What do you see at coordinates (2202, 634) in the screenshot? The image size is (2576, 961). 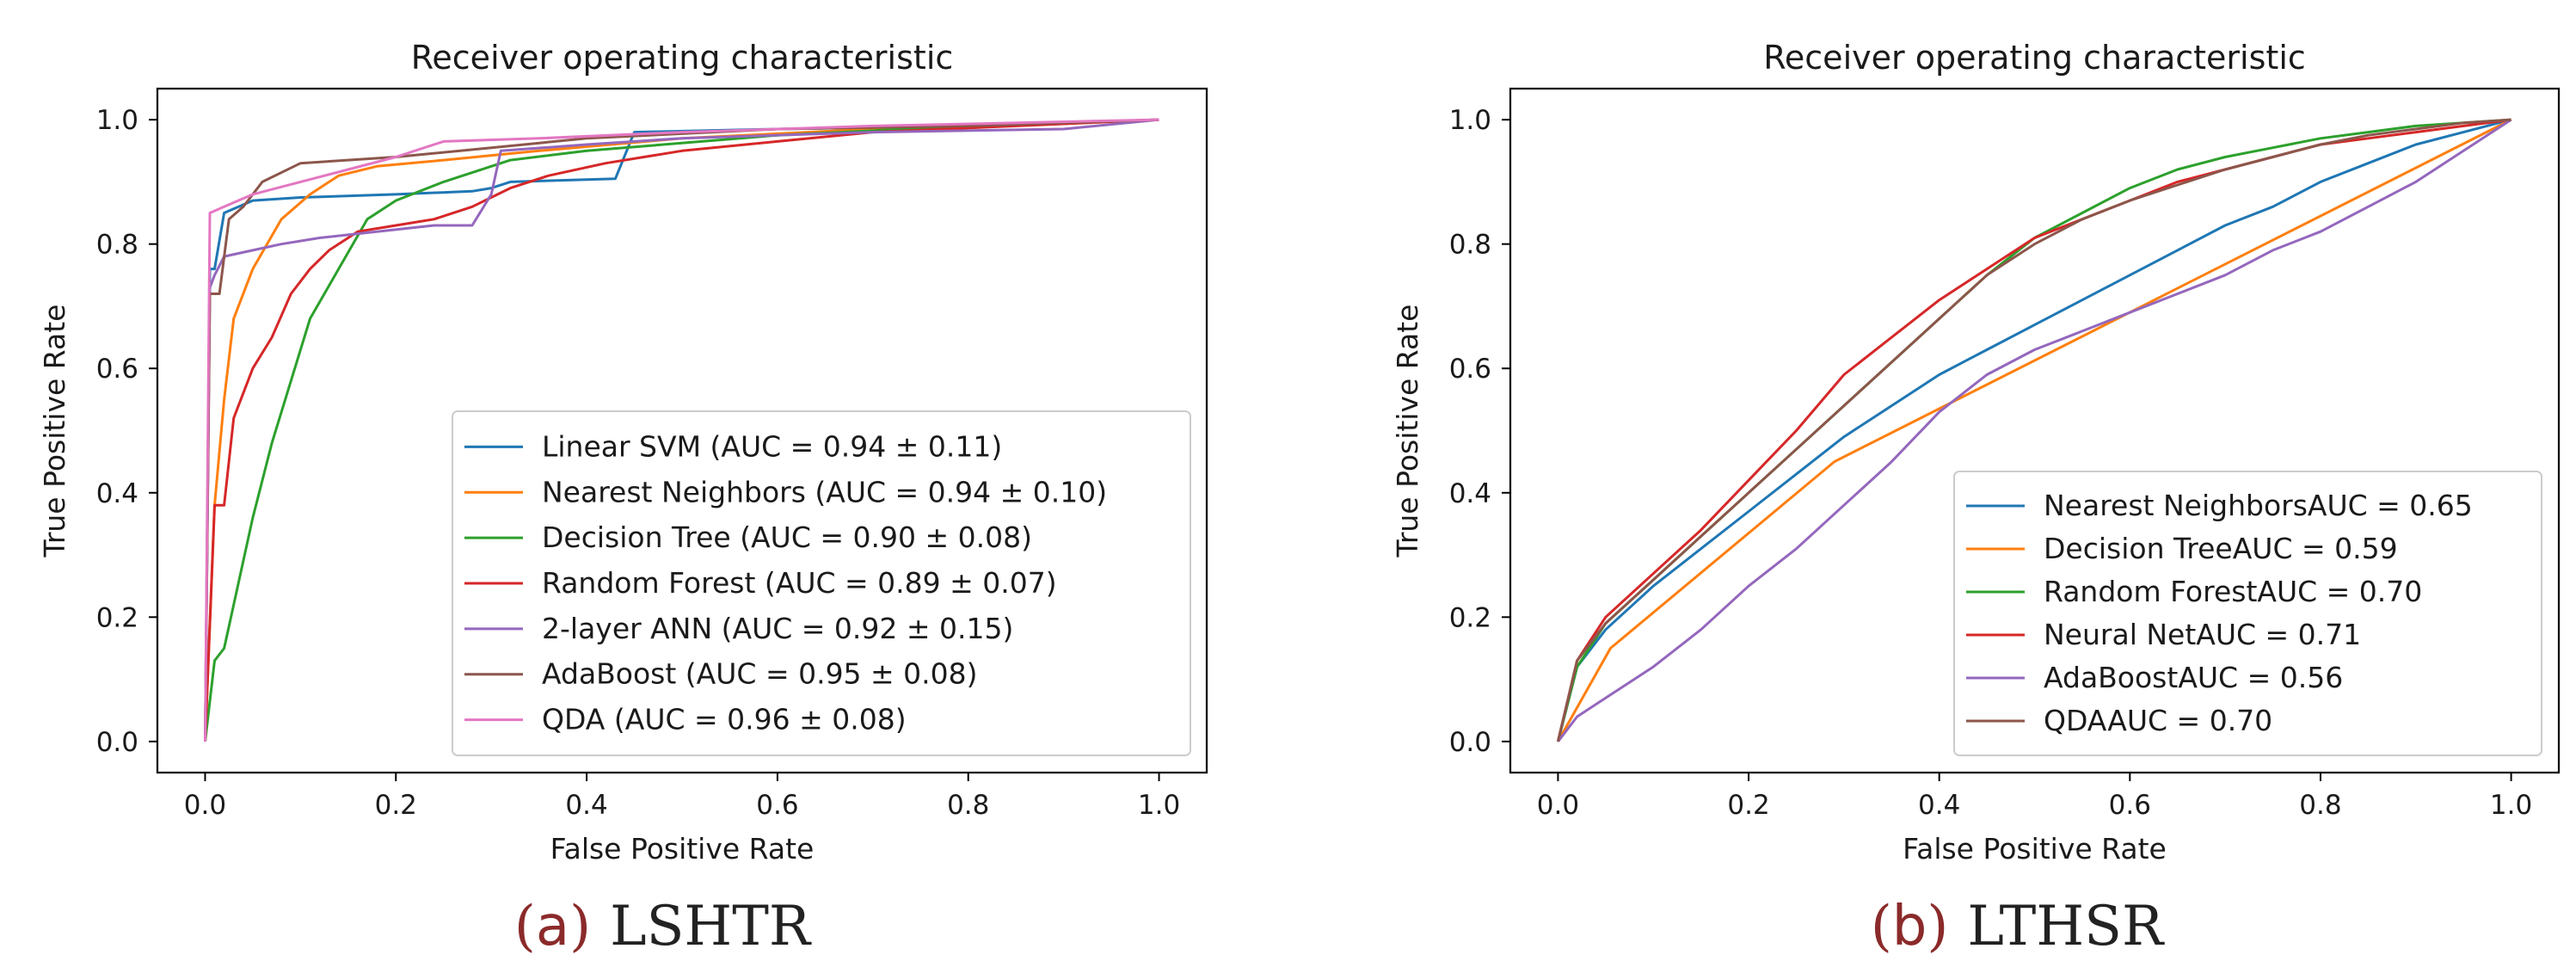 I see `legend-label-4: Neural NetAUC = 0.71` at bounding box center [2202, 634].